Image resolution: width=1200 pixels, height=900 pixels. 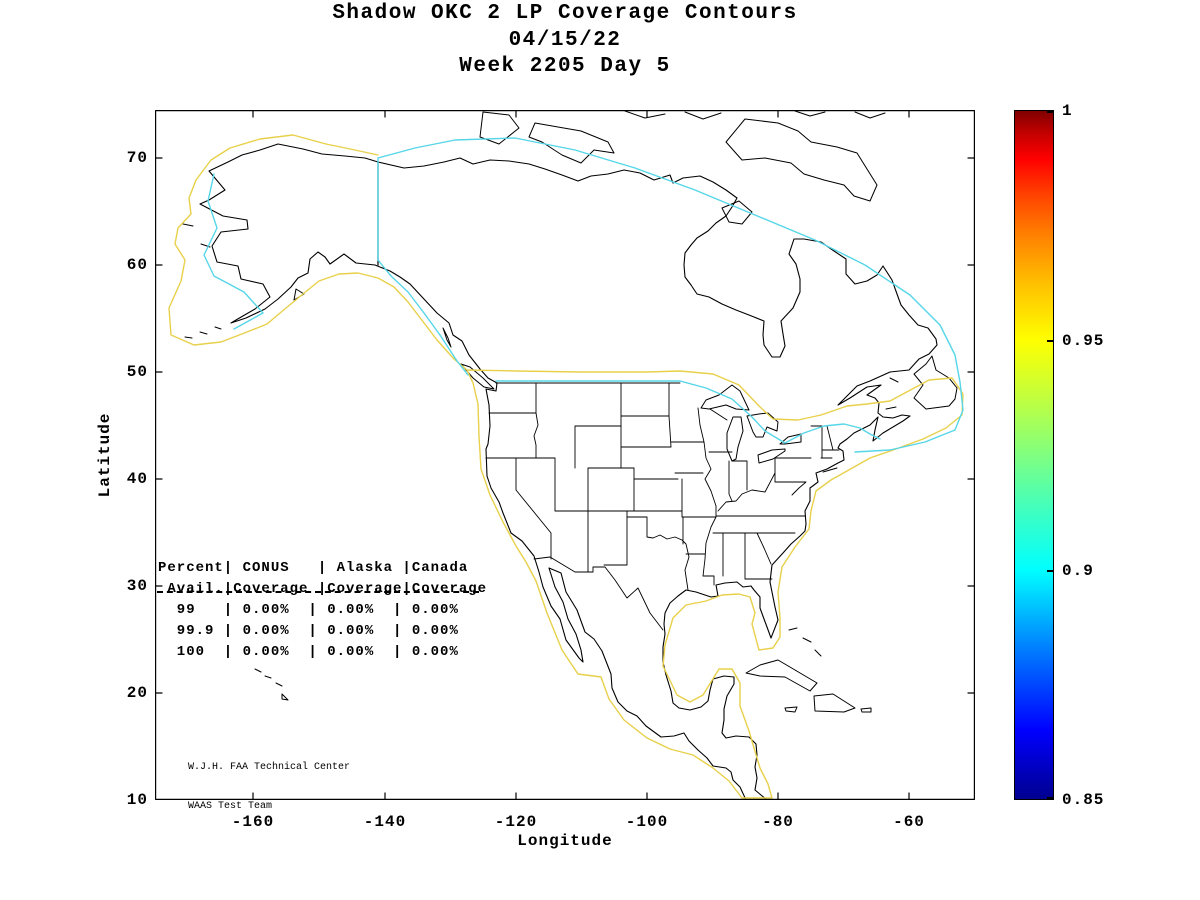 What do you see at coordinates (565, 841) in the screenshot?
I see `x-axis-label: Longitude` at bounding box center [565, 841].